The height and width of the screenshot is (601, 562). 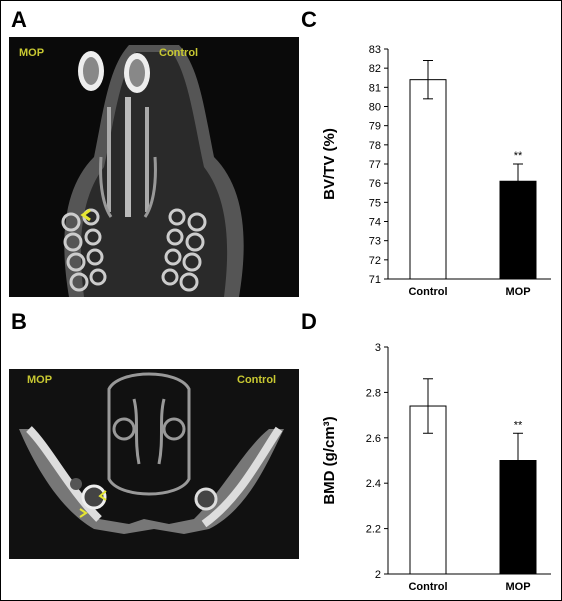 I want to click on y-tick-label: 79, so click(x=375, y=127).